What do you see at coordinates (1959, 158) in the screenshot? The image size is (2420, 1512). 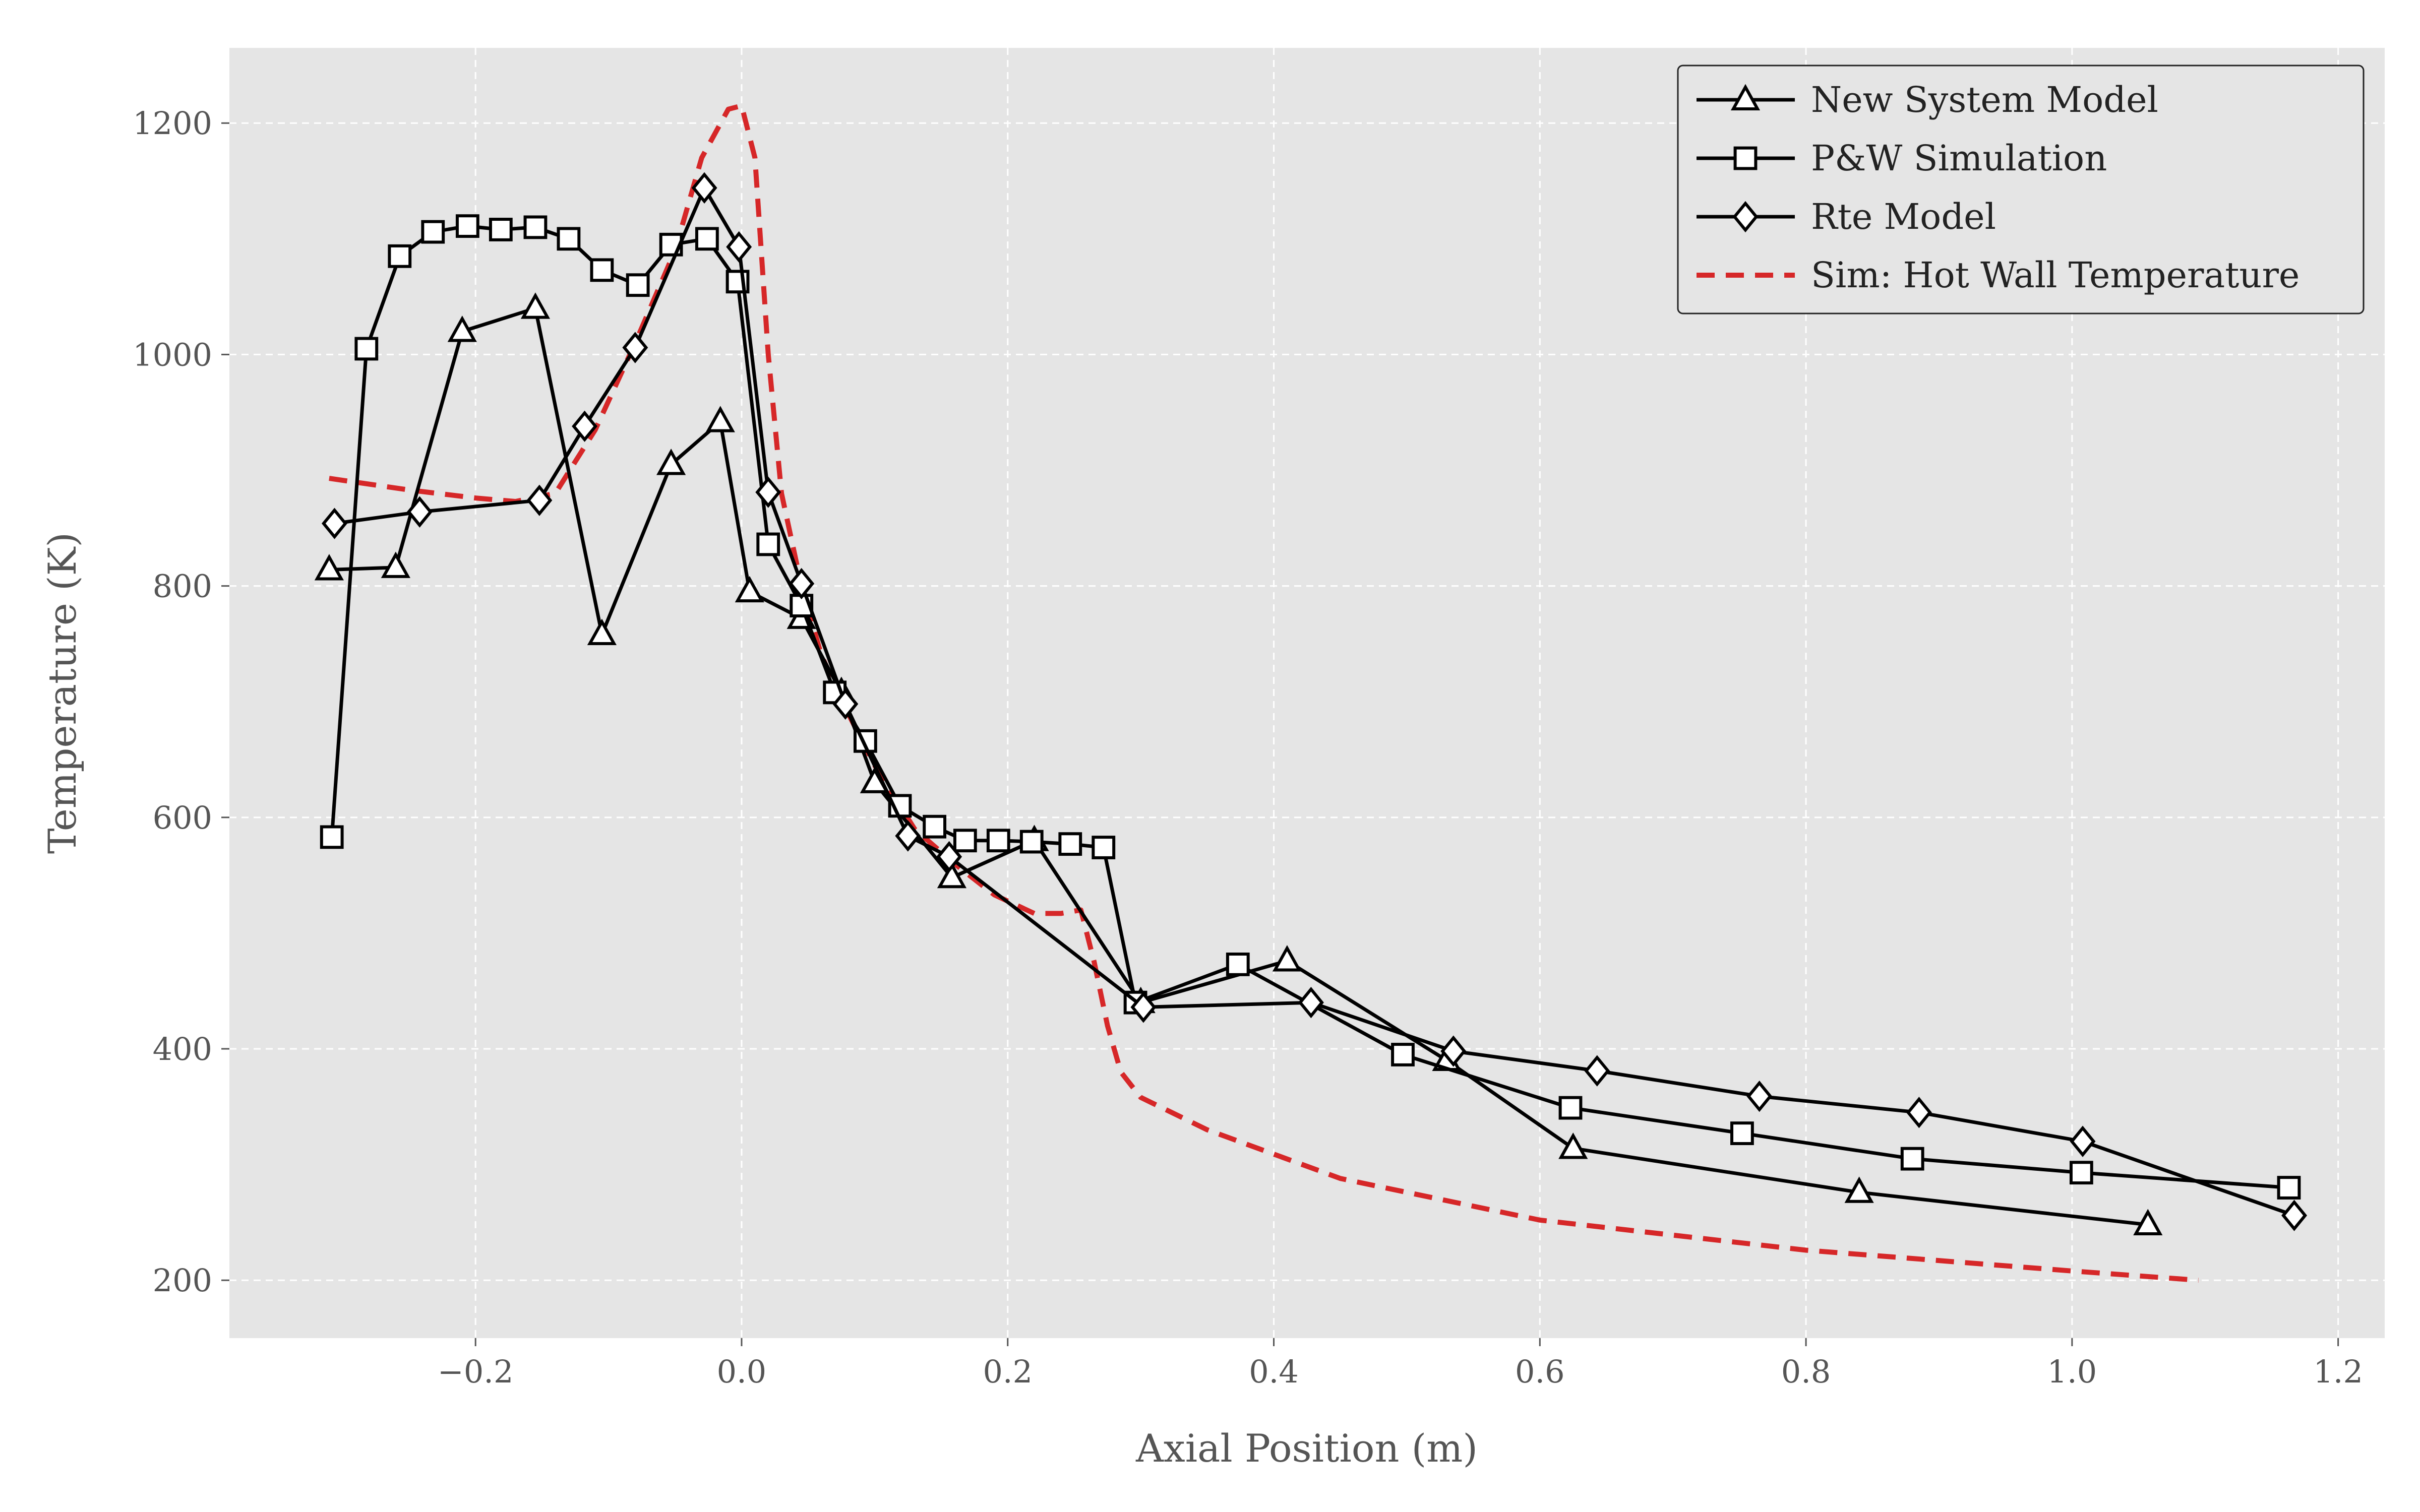 I see `legend-label: P&W Simulation` at bounding box center [1959, 158].